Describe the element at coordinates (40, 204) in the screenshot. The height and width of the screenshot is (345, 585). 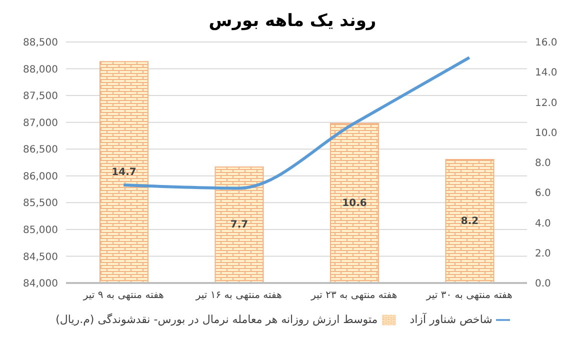
I see `y-tick-label: 85,500` at that location.